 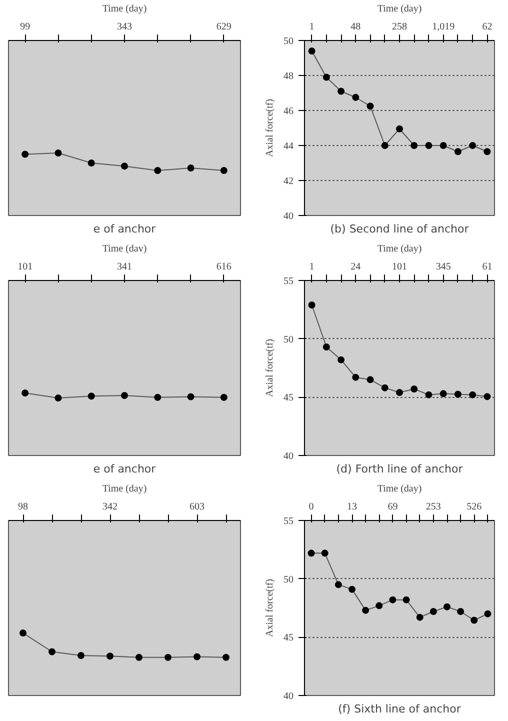 I want to click on x-tick-label: 48, so click(x=355, y=27).